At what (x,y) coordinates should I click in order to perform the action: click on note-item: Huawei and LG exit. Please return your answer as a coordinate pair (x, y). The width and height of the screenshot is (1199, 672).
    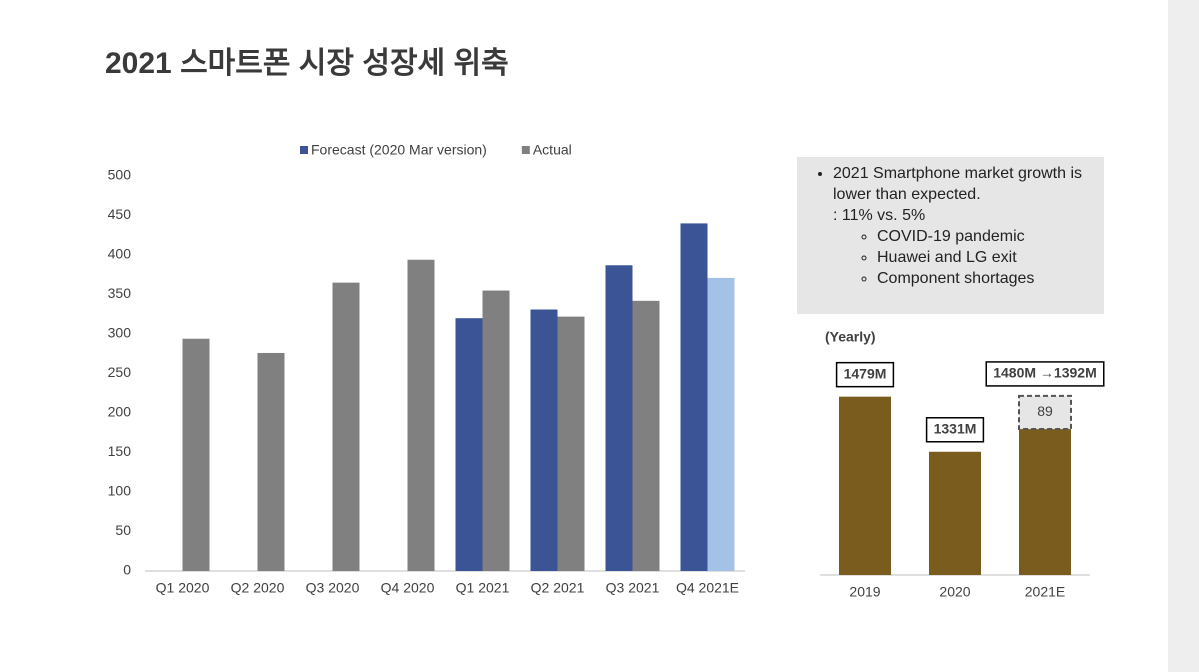
    Looking at the image, I should click on (985, 257).